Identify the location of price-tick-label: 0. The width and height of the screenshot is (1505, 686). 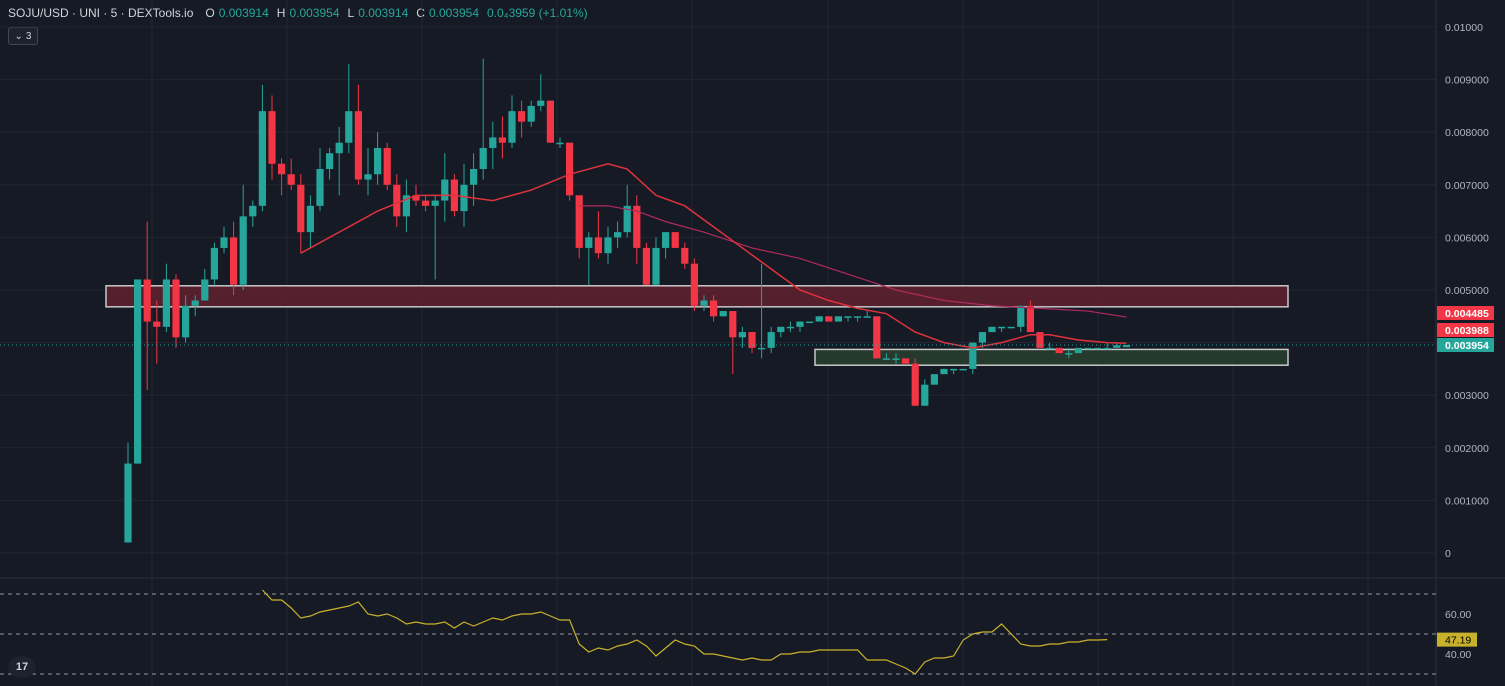
(1448, 554).